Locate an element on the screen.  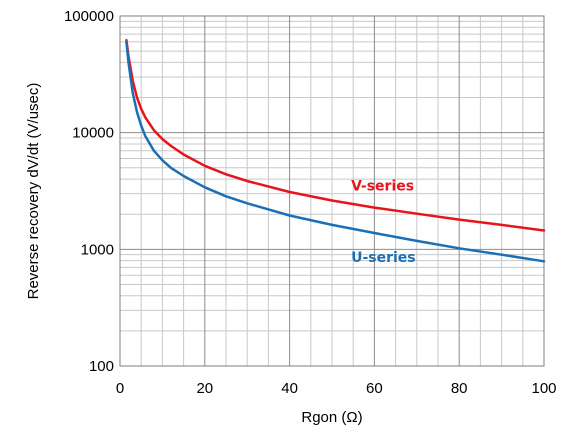
x-tick-label: 60 is located at coordinates (374, 388).